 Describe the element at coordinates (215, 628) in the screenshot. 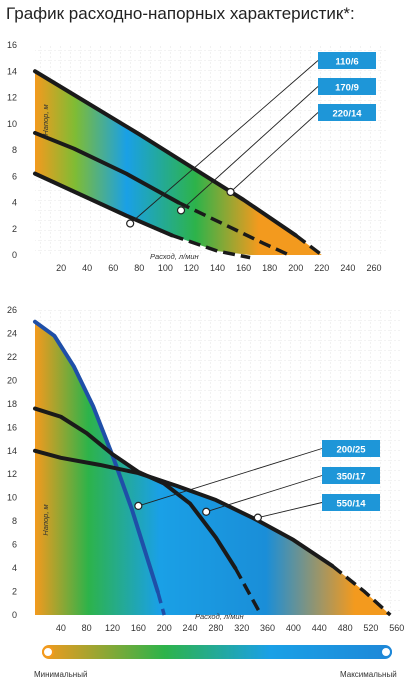

I see `x-tick-label: 280` at that location.